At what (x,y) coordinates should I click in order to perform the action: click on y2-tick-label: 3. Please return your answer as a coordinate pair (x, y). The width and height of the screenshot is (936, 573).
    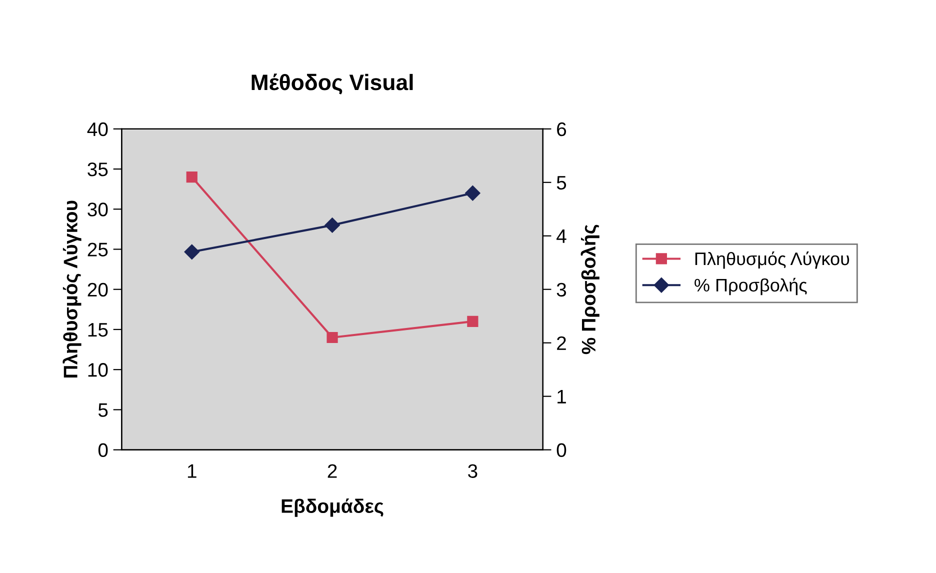
    Looking at the image, I should click on (561, 289).